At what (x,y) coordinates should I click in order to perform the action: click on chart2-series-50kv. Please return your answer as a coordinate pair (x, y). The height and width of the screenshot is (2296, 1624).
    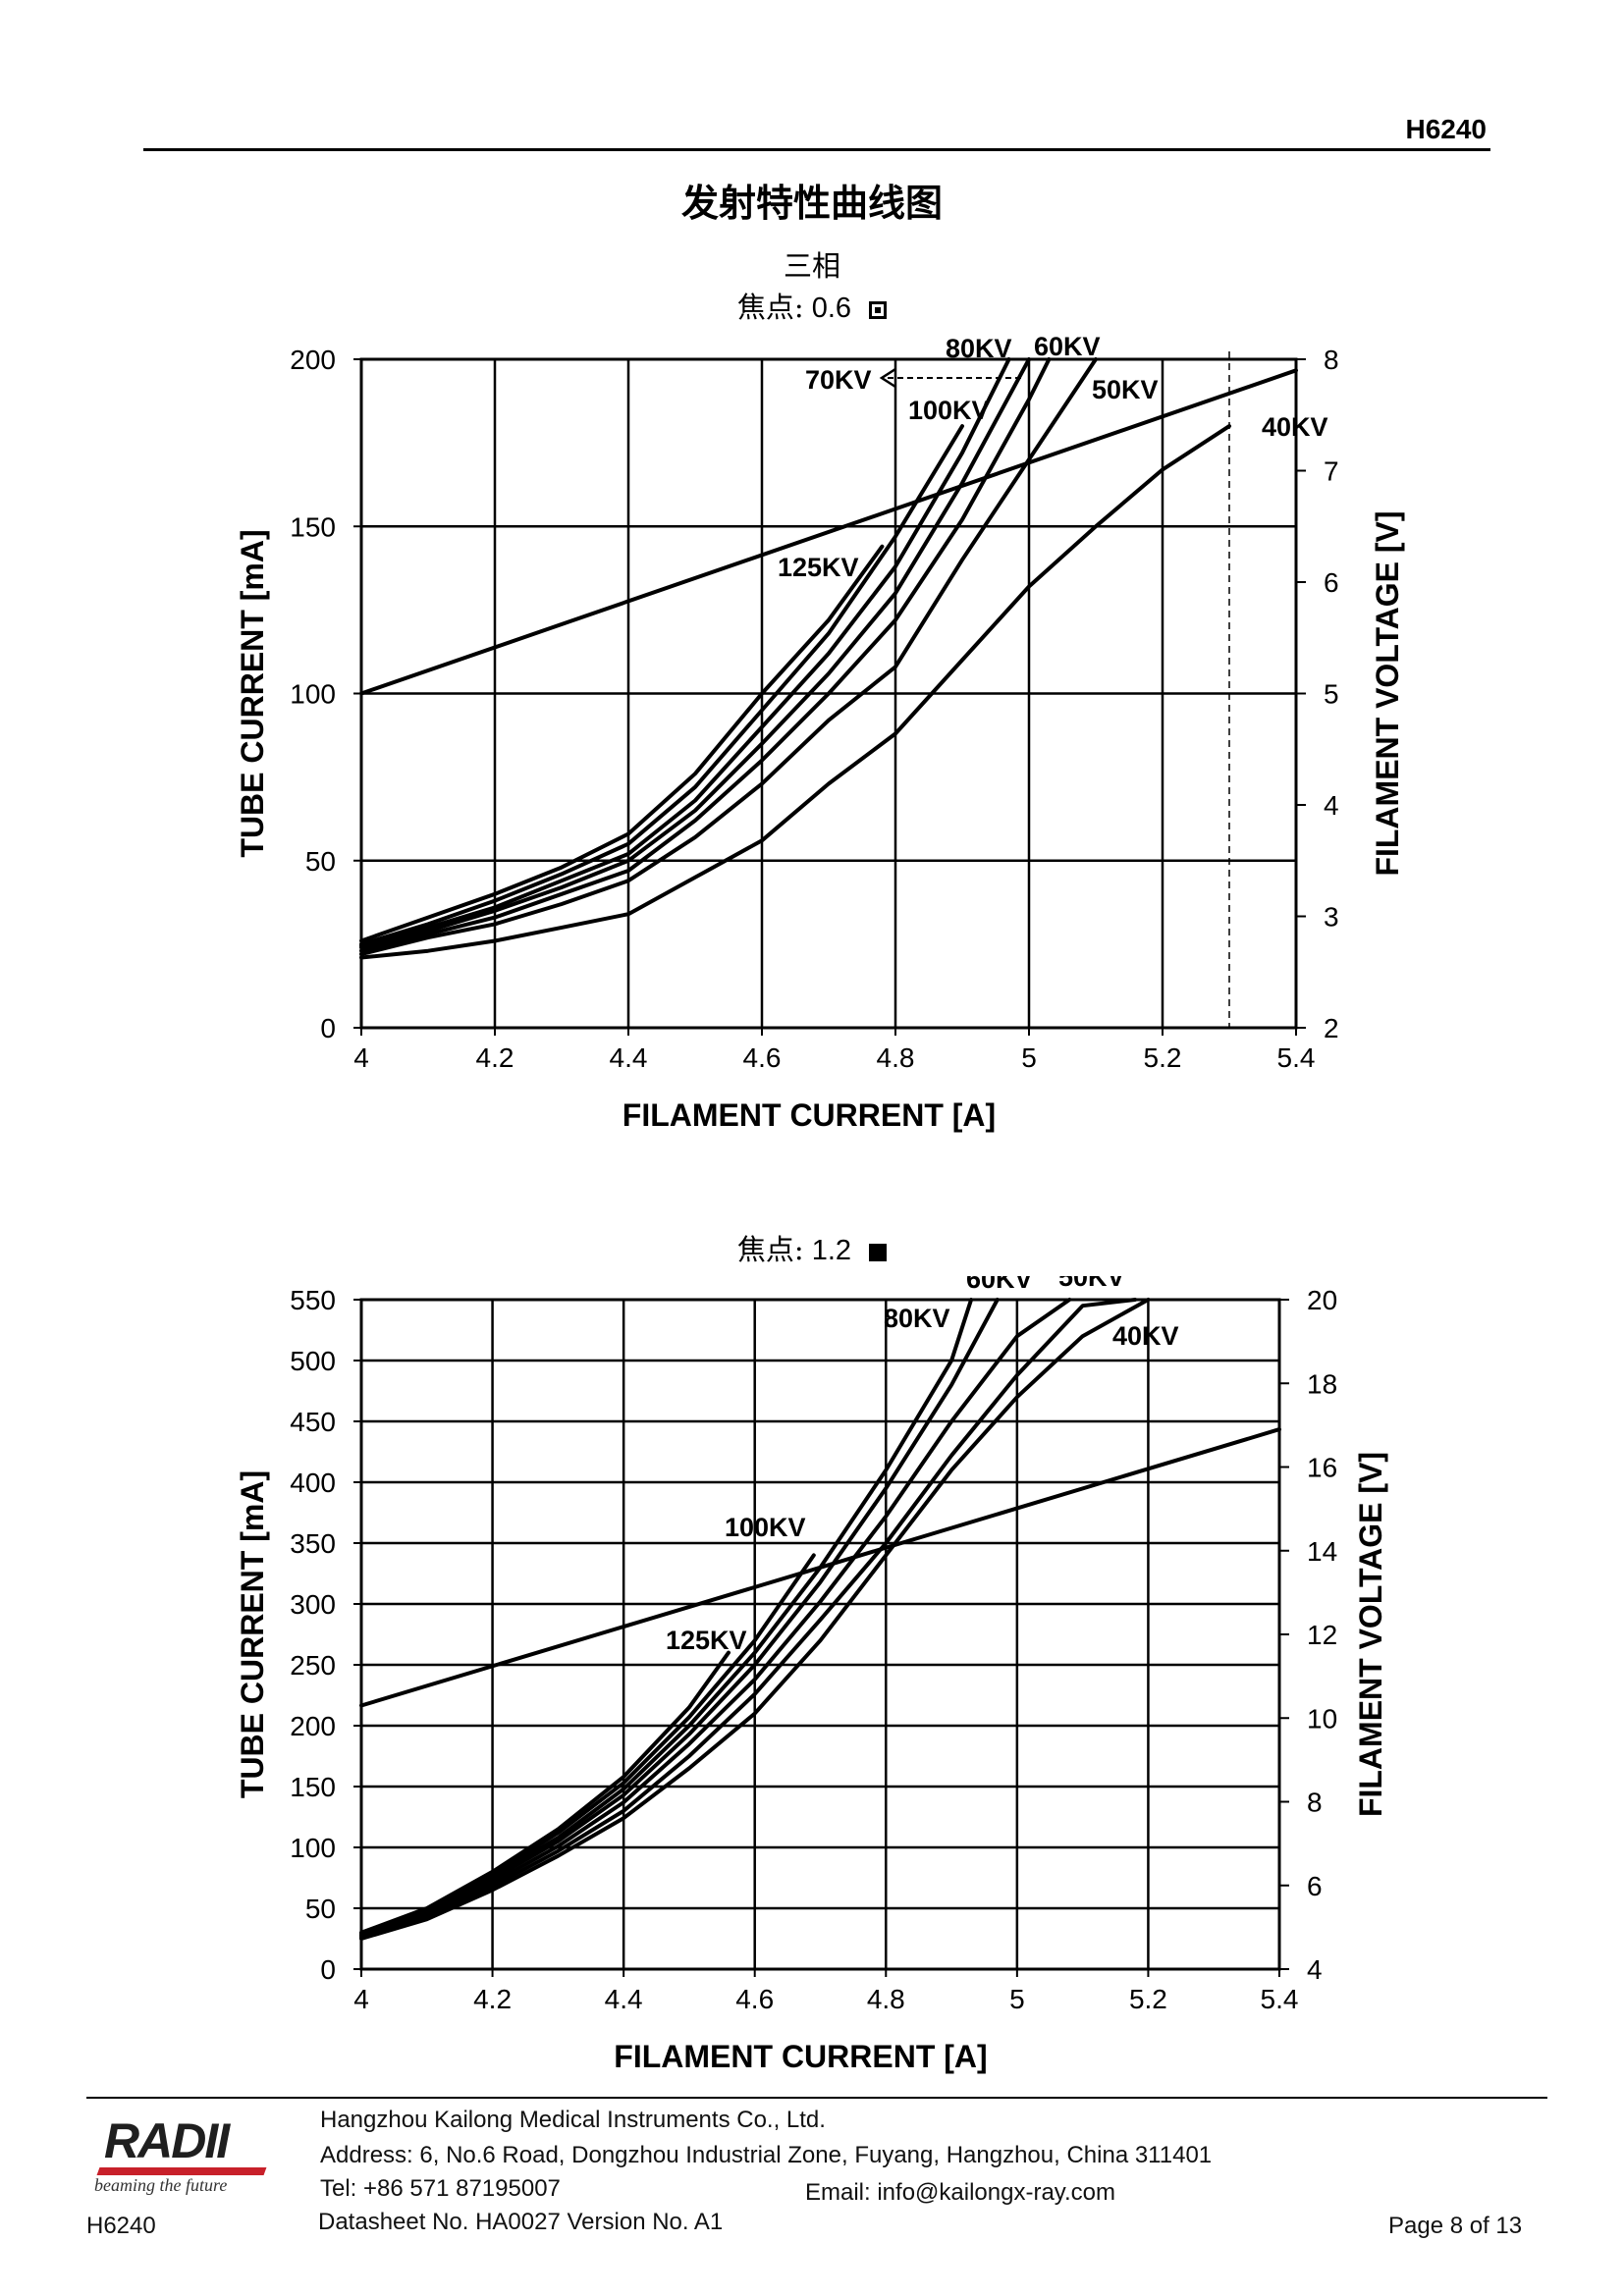
    Looking at the image, I should click on (748, 1619).